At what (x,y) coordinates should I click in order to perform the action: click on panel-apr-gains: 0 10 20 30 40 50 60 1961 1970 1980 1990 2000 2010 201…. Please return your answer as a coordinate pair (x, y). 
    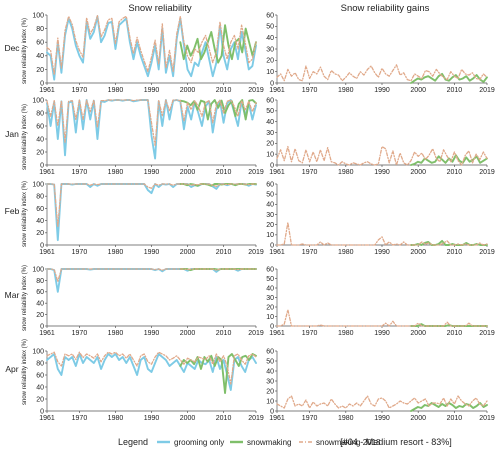
    Looking at the image, I should click on (380, 385).